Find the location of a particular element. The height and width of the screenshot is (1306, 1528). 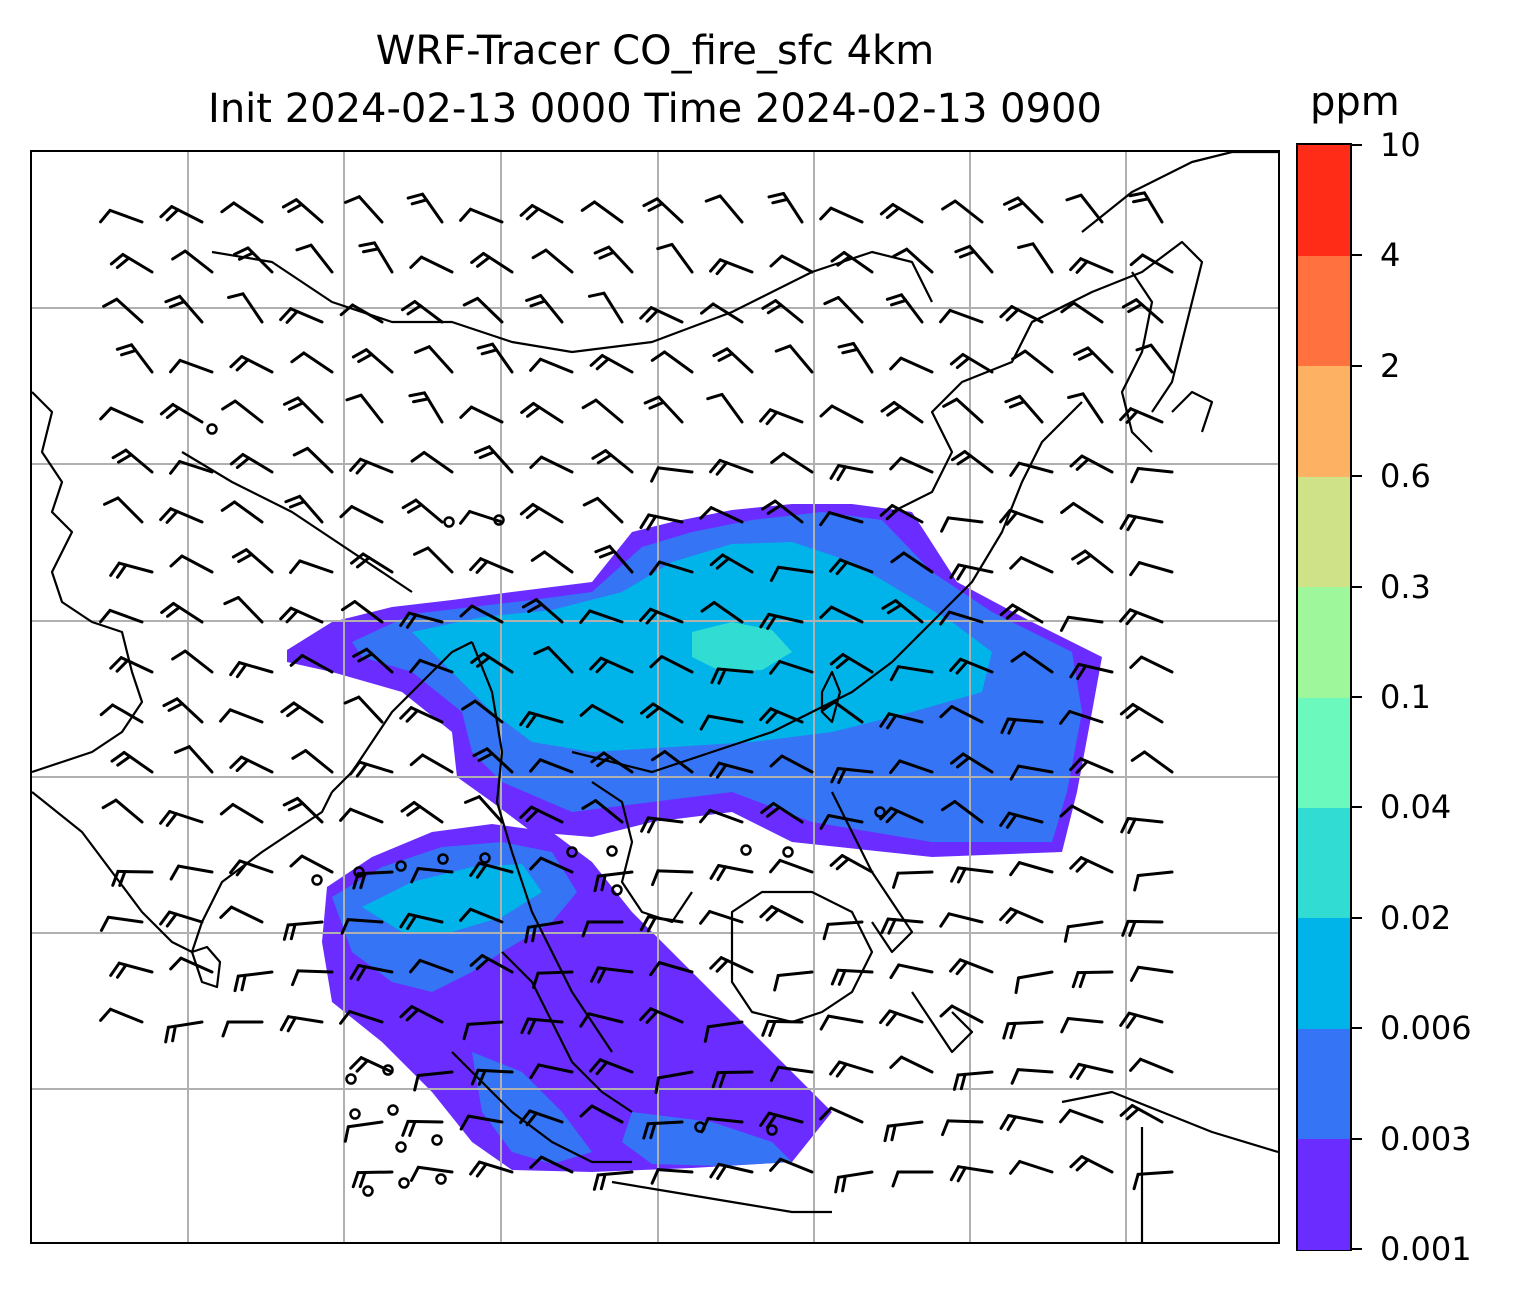

coast-java is located at coordinates (721, 1197).